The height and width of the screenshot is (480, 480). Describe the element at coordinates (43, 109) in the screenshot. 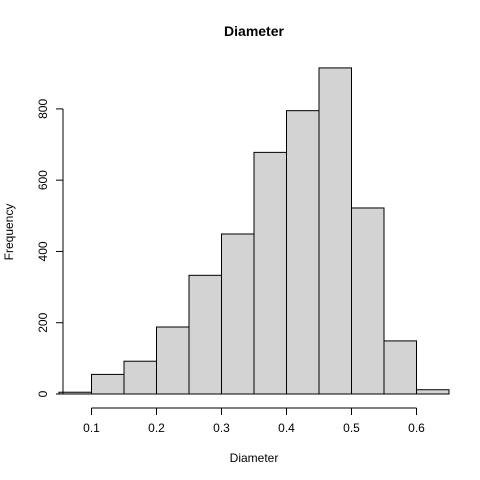

I see `y-tick-label: 800` at that location.